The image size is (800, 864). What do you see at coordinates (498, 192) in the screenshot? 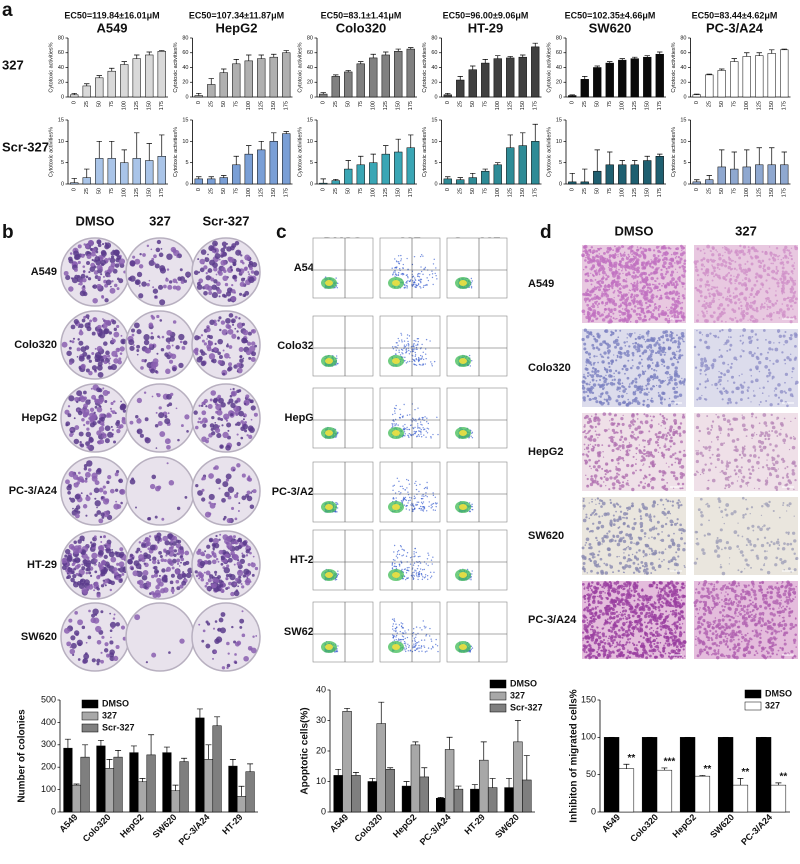
I see `x-tick-label: 100` at bounding box center [498, 192].